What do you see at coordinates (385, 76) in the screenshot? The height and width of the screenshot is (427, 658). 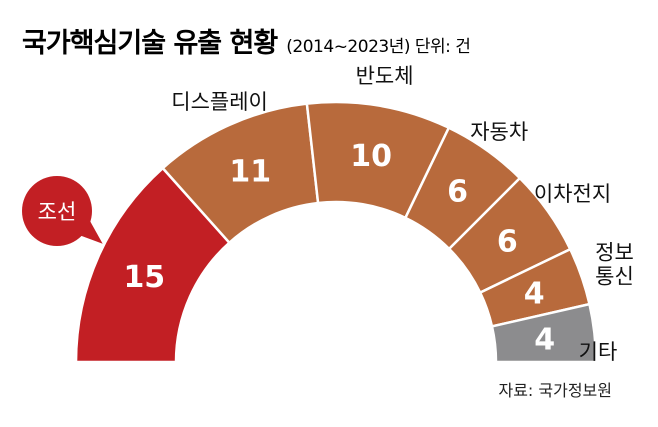 I see `category-label: 반도체` at bounding box center [385, 76].